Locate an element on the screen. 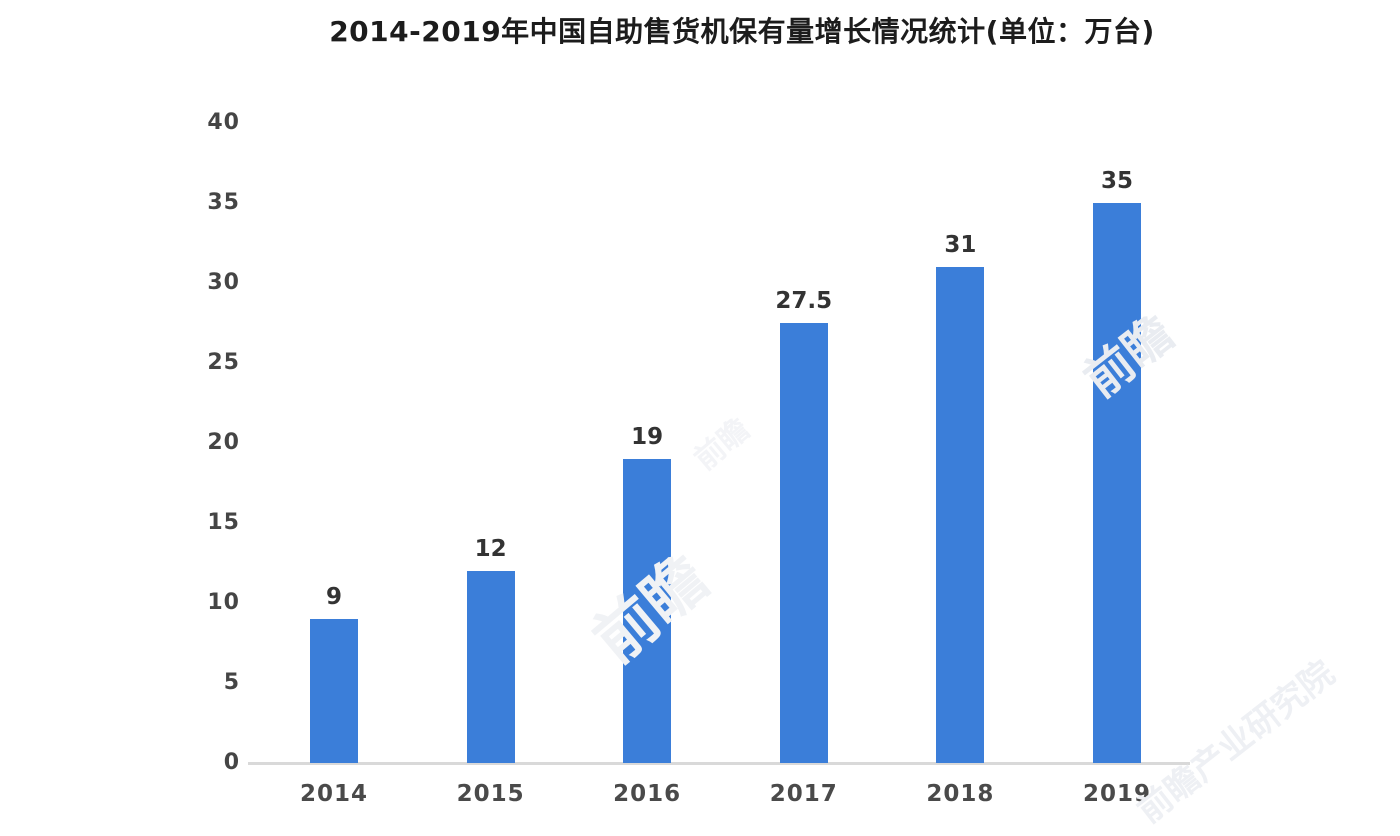 Image resolution: width=1400 pixels, height=836 pixels. bar-value-label: 9 is located at coordinates (333, 597).